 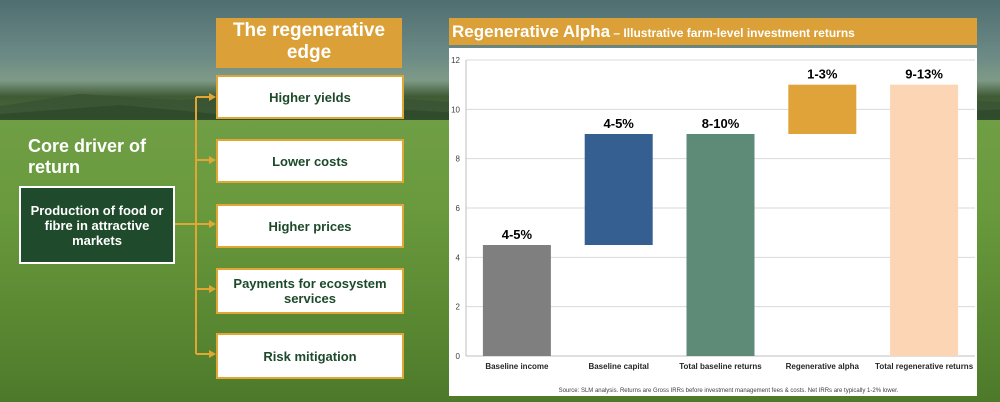 I want to click on chart-title-main: Regenerative Alpha, so click(x=531, y=31).